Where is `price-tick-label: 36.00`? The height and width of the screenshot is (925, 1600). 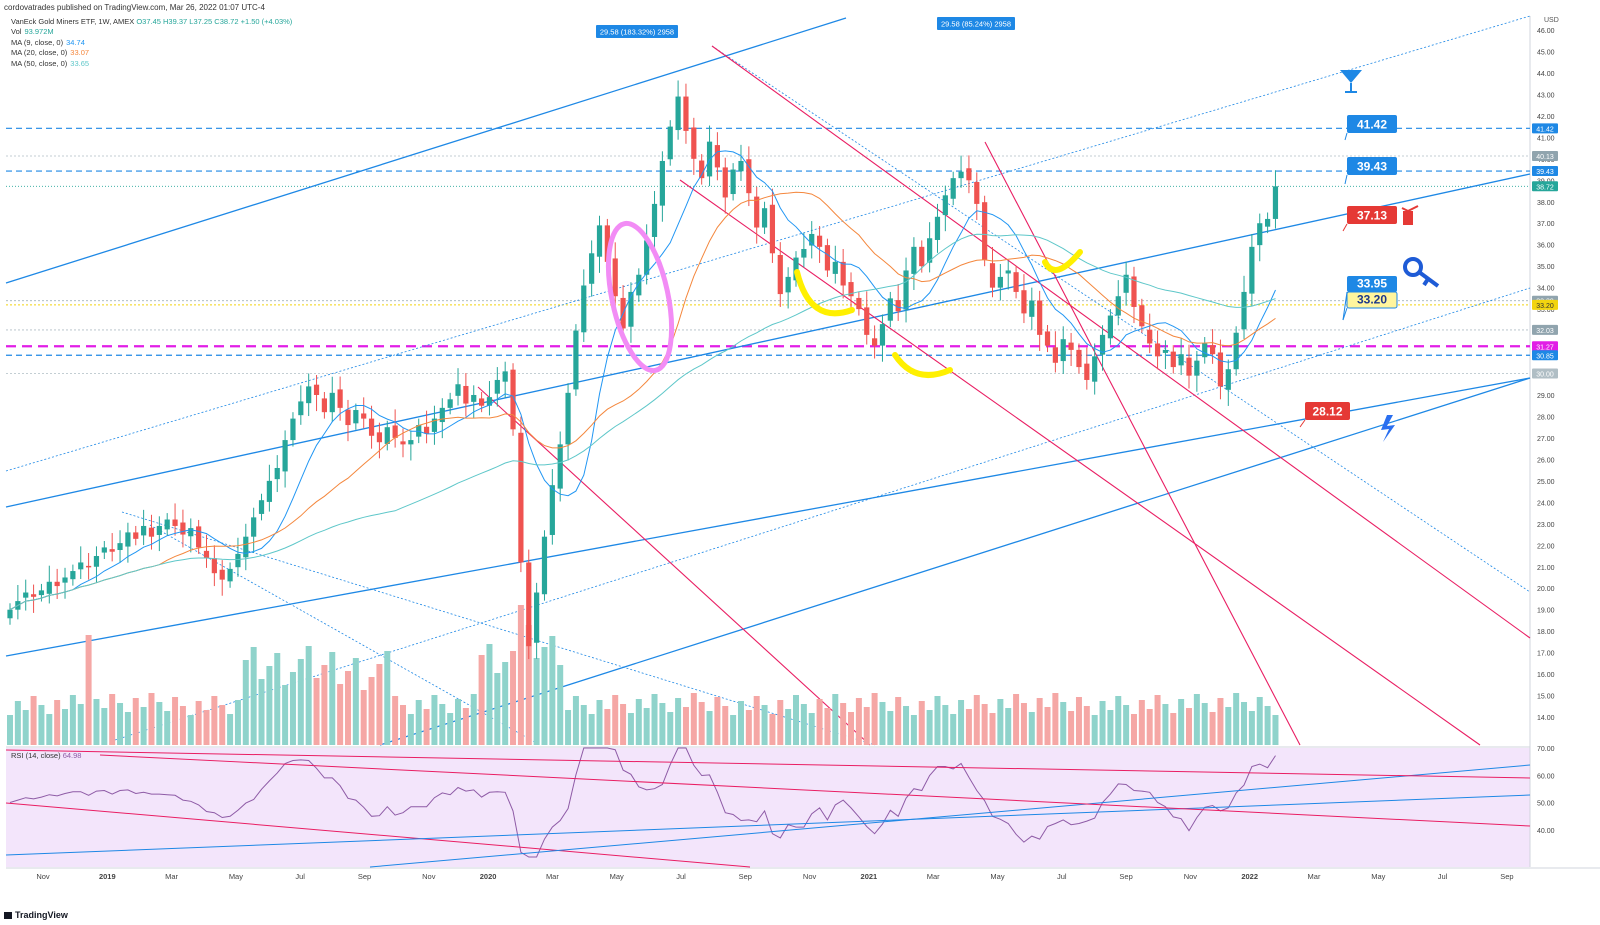
price-tick-label: 36.00 is located at coordinates (1546, 246).